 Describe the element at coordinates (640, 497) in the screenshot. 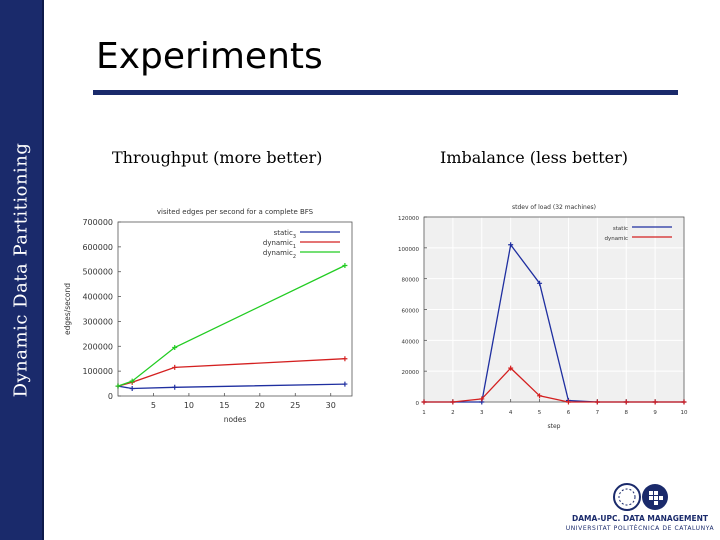

I see `logo-emblem-icon` at that location.